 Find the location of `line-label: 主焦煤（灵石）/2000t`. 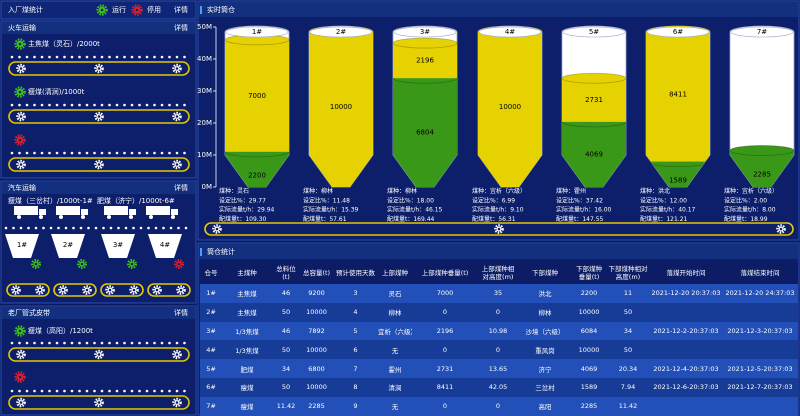

line-label: 主焦煤（灵石）/2000t is located at coordinates (64, 43).